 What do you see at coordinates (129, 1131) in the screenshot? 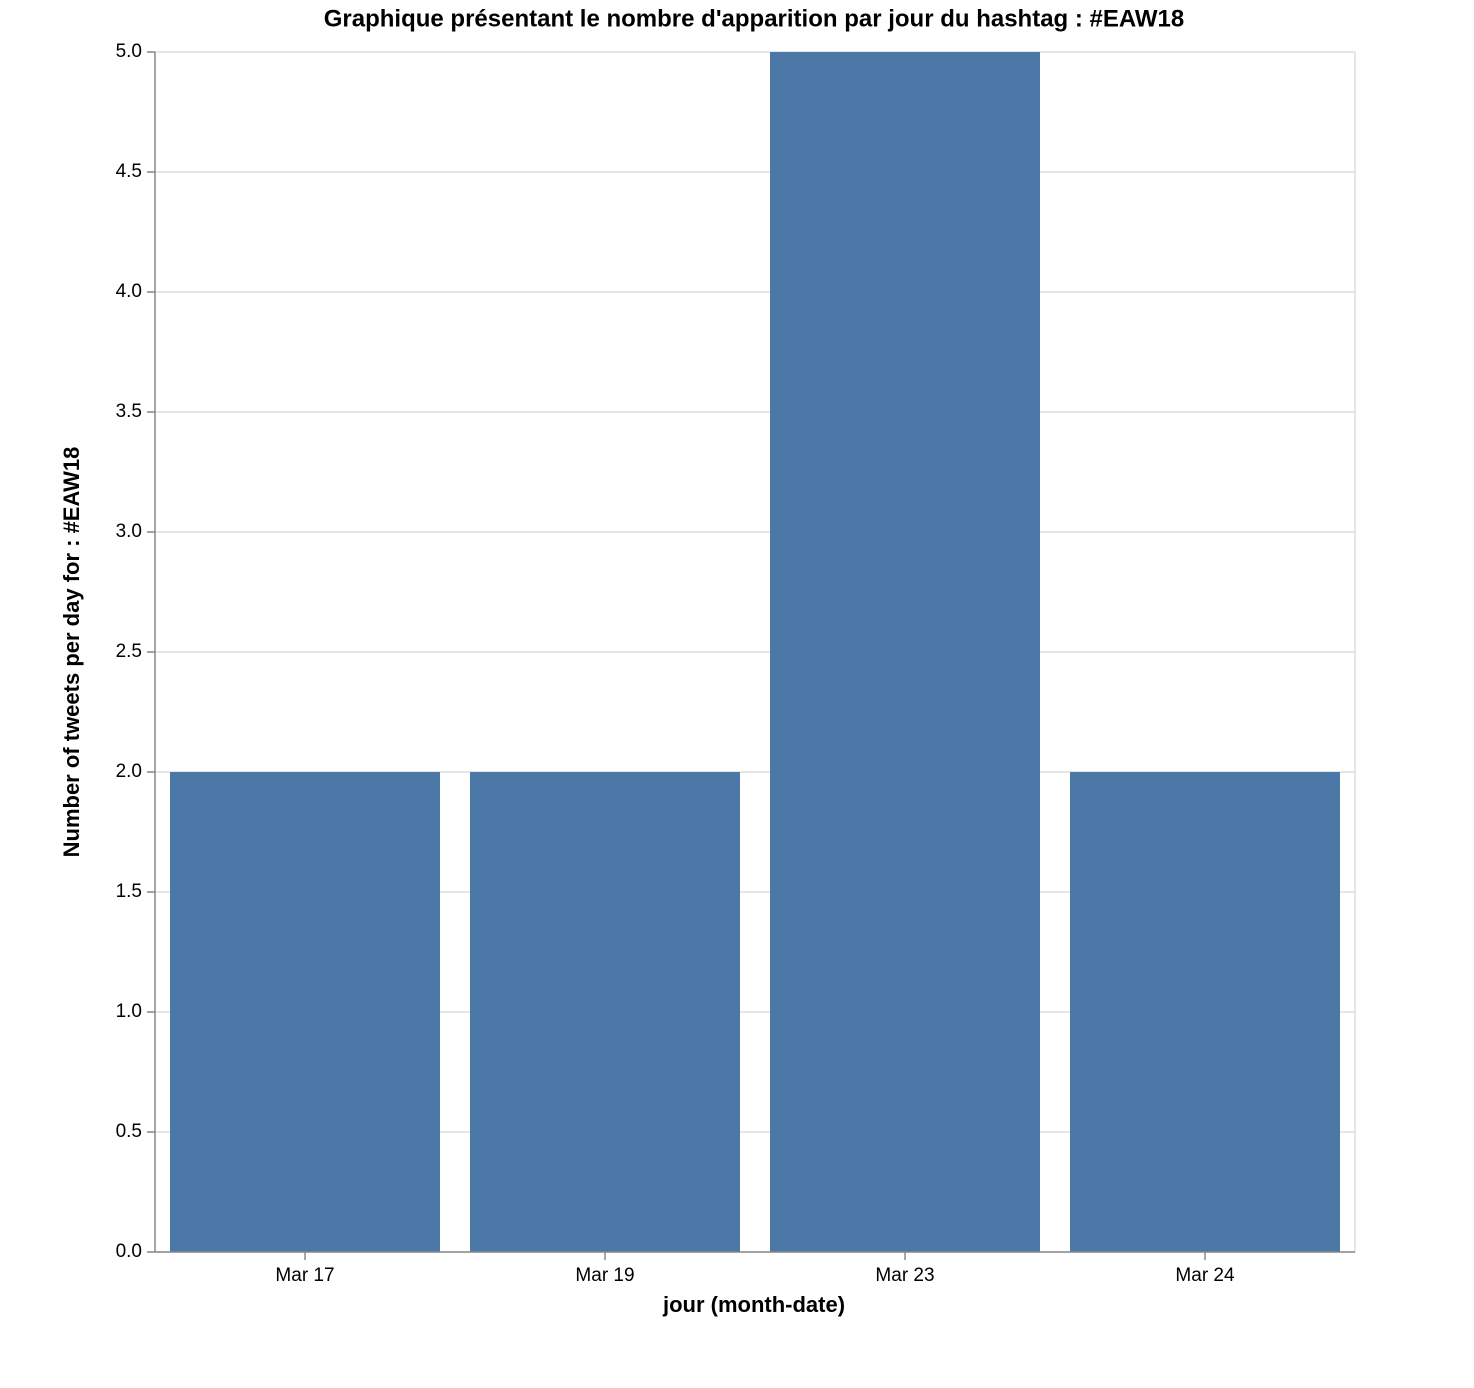
I see `y-tick-label: 0.5` at bounding box center [129, 1131].